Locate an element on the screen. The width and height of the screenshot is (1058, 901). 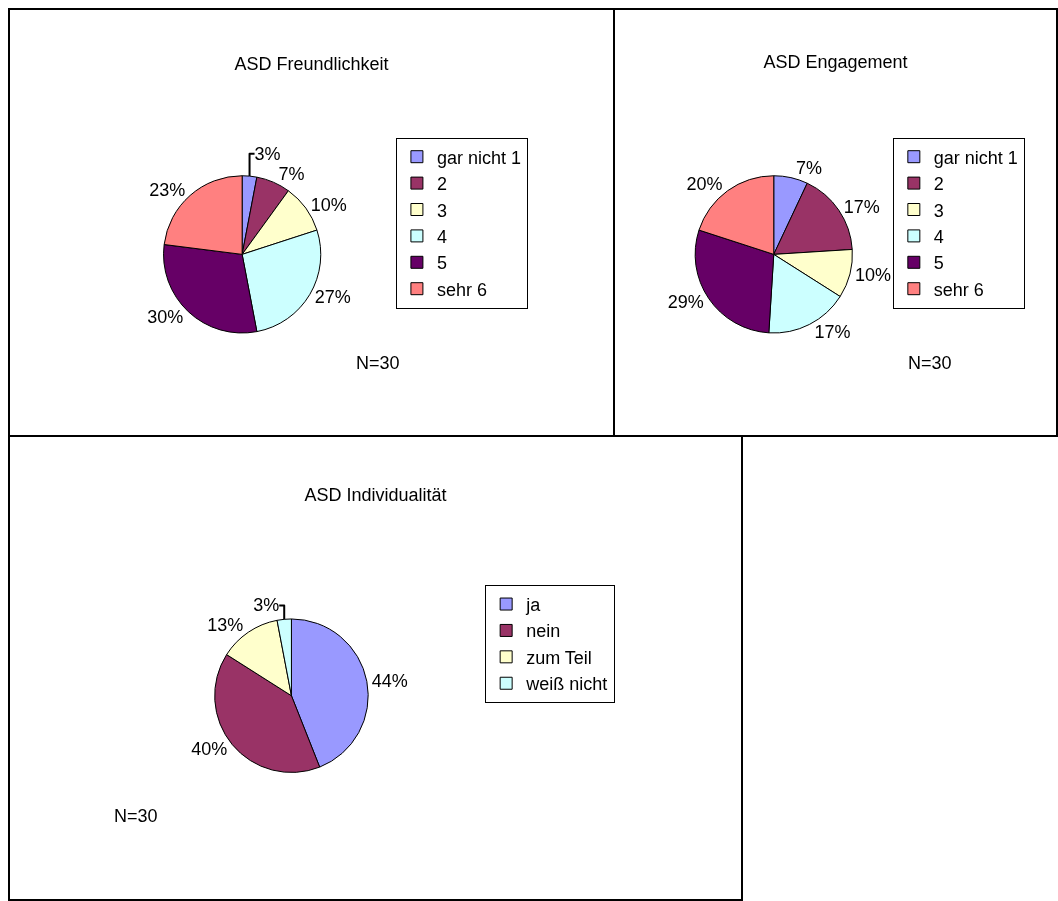
chart-title: ASD Engagement is located at coordinates (835, 62).